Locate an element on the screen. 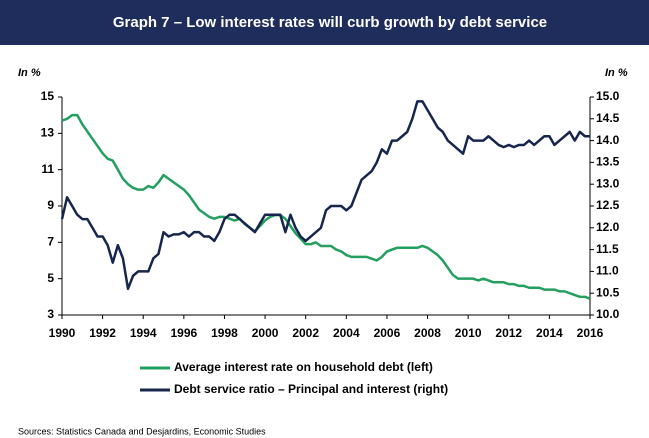  x-tick-label: 1994 is located at coordinates (143, 333).